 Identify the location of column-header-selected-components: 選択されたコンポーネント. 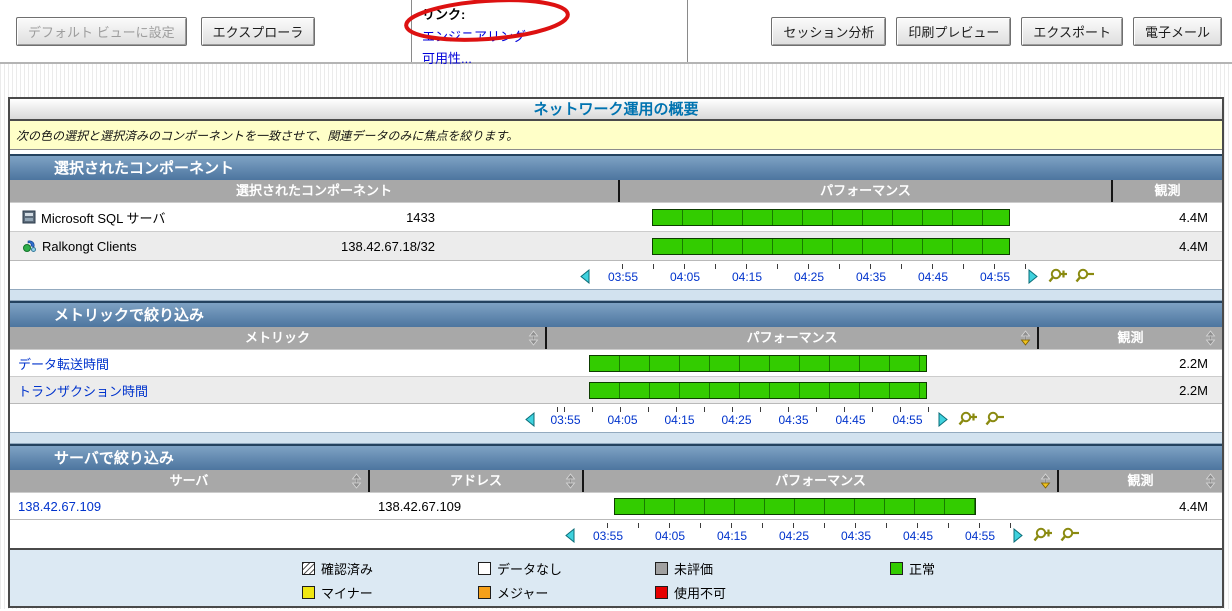
(315, 191).